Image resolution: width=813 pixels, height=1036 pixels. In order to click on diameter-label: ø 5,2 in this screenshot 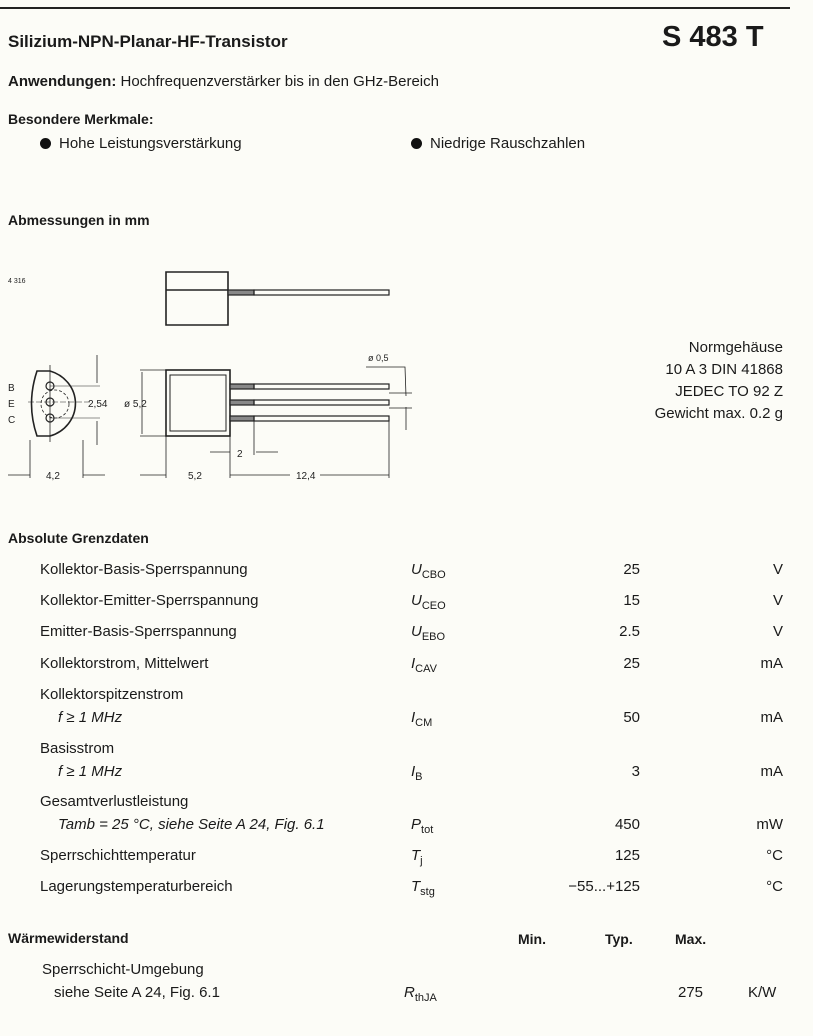, I will do `click(135, 404)`.